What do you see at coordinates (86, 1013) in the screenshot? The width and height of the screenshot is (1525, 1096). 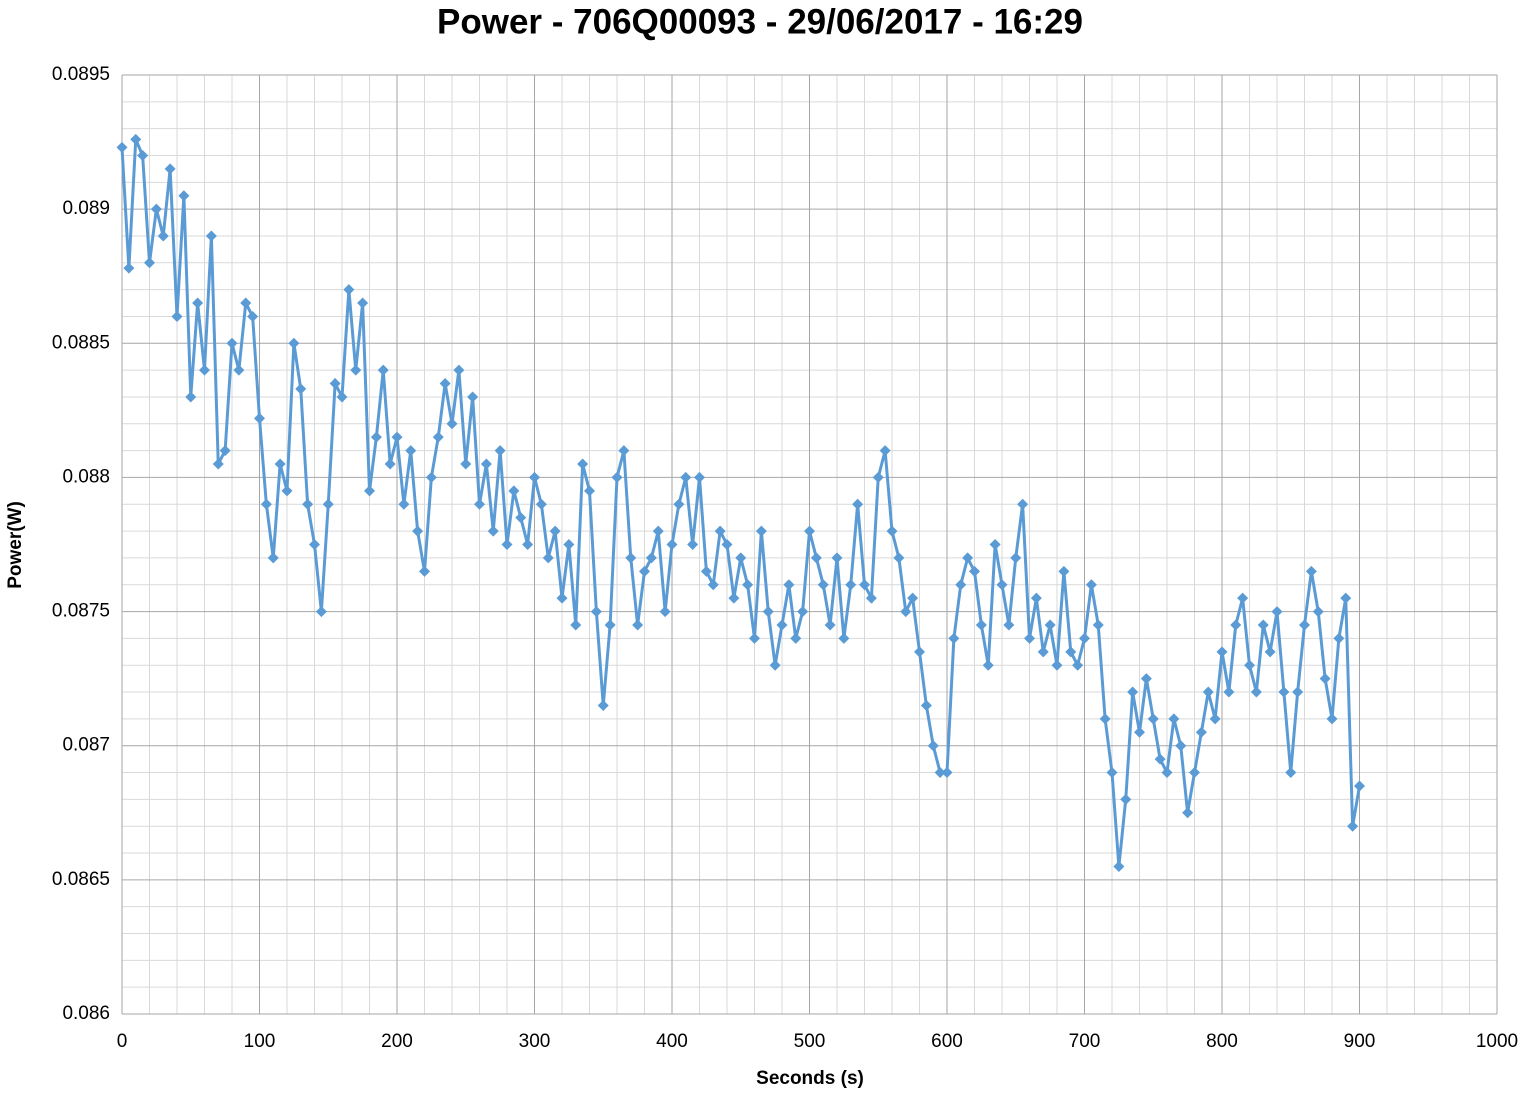 I see `y-tick-label: 0.086` at bounding box center [86, 1013].